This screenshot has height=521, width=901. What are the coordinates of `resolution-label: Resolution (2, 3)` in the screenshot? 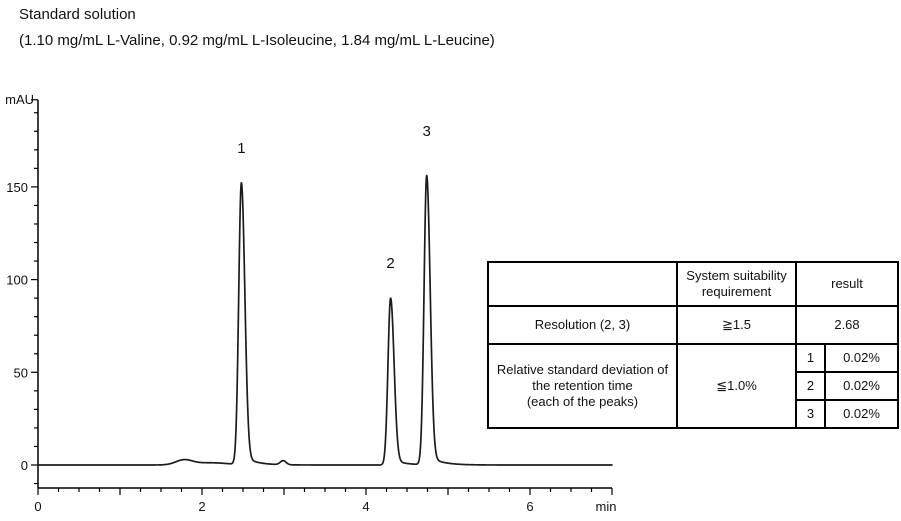 It's located at (582, 325).